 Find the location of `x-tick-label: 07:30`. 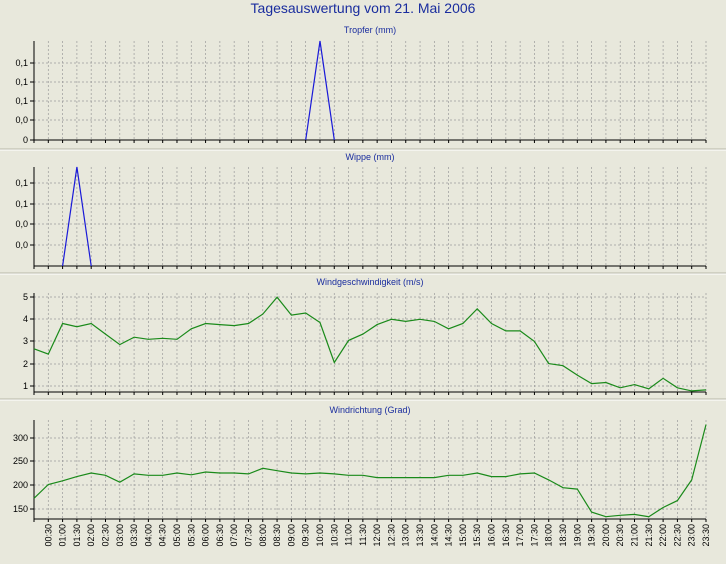

x-tick-label: 07:30 is located at coordinates (249, 535).